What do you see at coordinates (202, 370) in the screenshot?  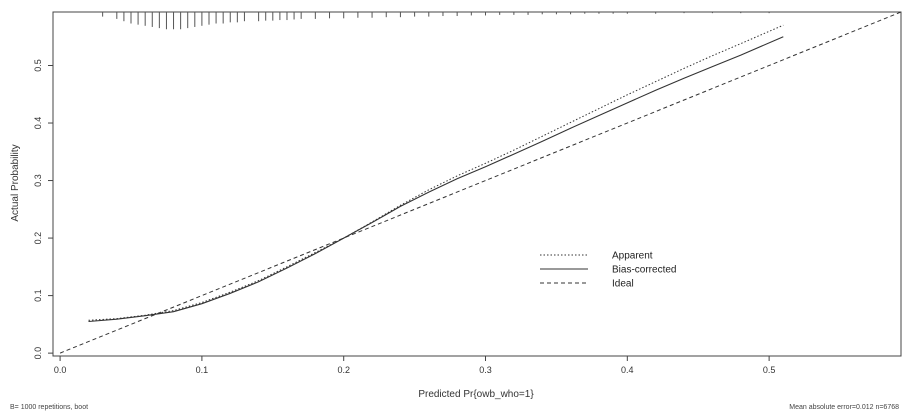 I see `x-tick-label: 0.1` at bounding box center [202, 370].